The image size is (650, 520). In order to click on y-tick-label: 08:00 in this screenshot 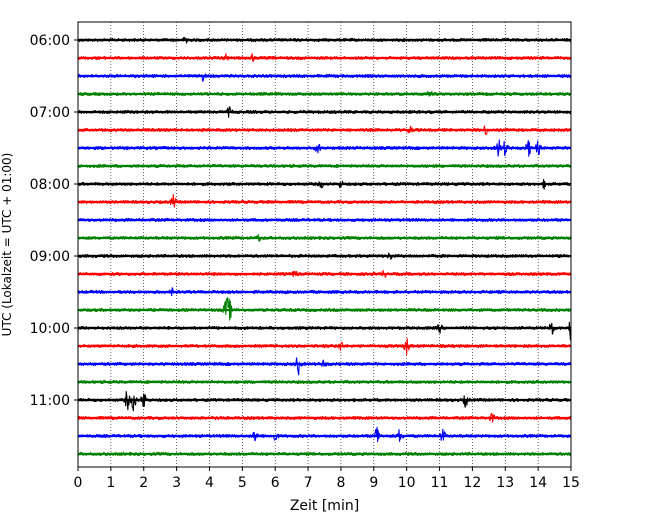, I will do `click(50, 185)`.